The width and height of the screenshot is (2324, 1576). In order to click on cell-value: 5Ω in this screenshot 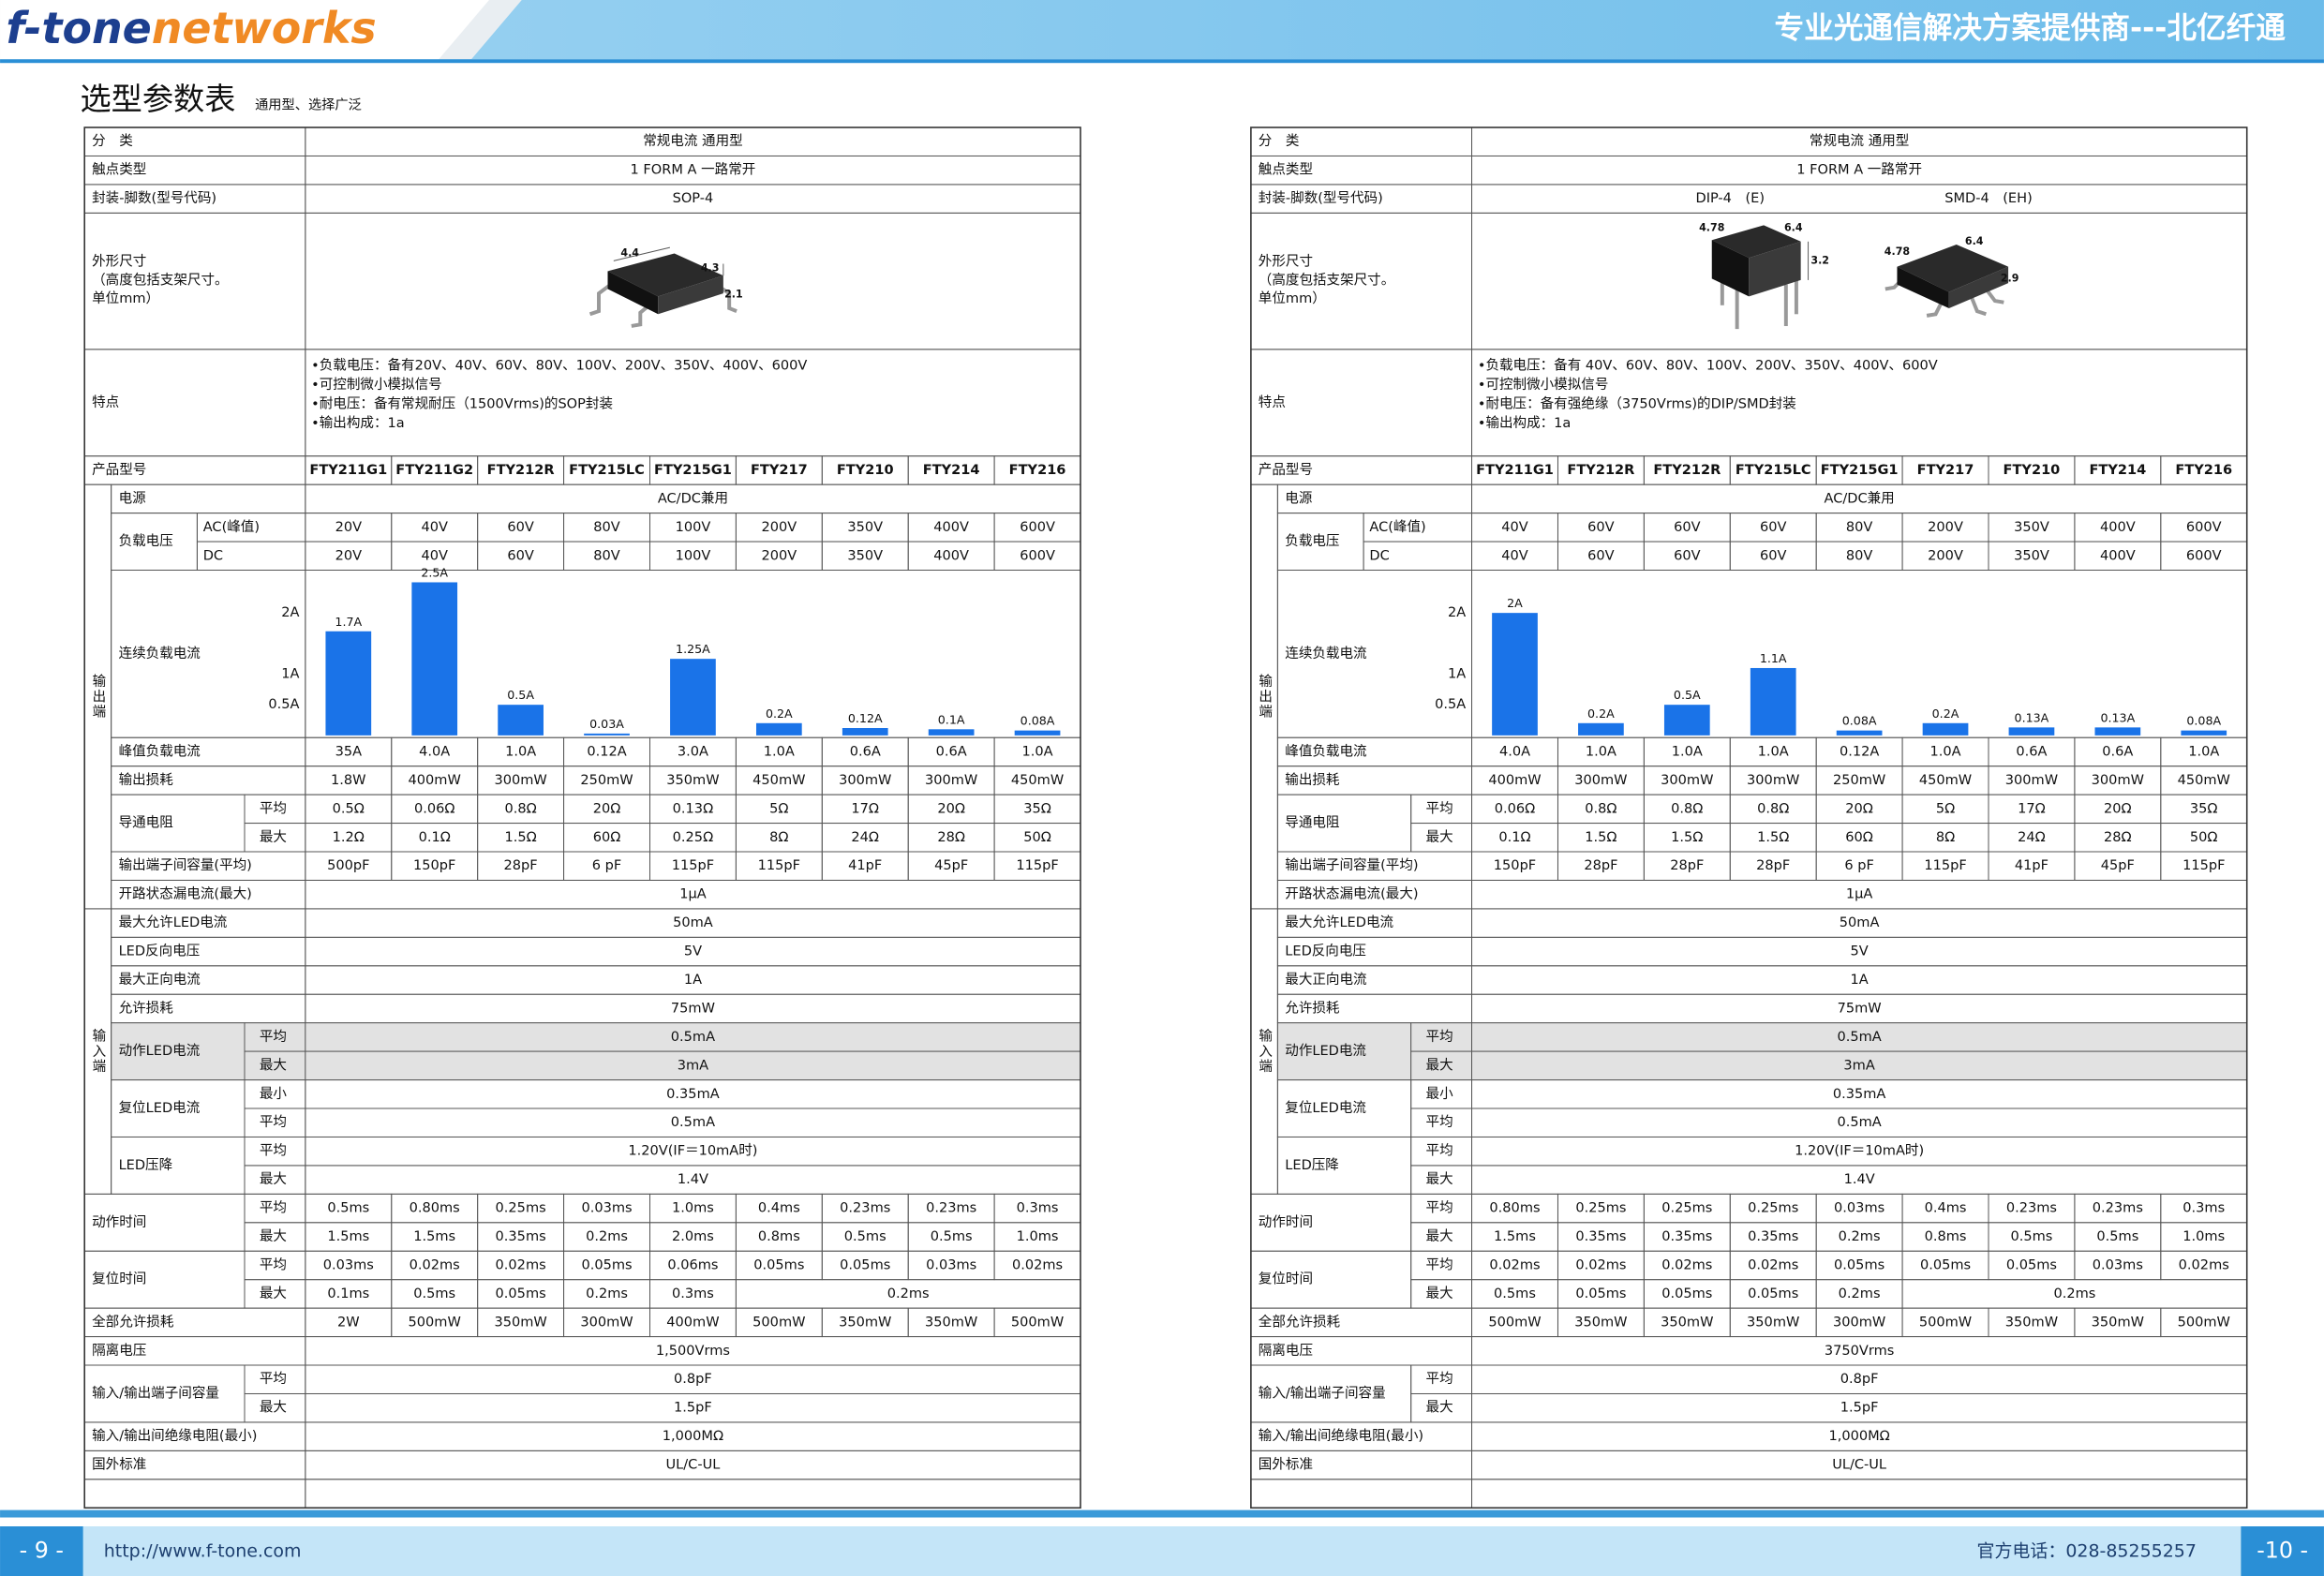, I will do `click(1945, 808)`.